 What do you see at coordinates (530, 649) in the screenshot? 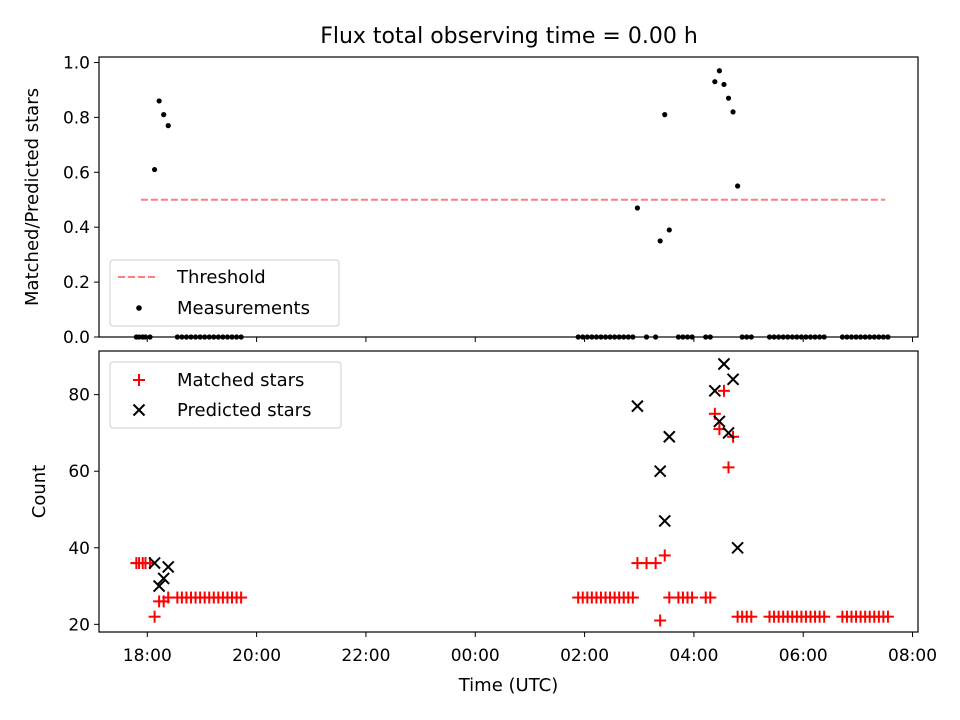
I see `count-x-ticks: 18:00 20:00 22:00 00:00 02:00 04:00 06:00 08:00` at bounding box center [530, 649].